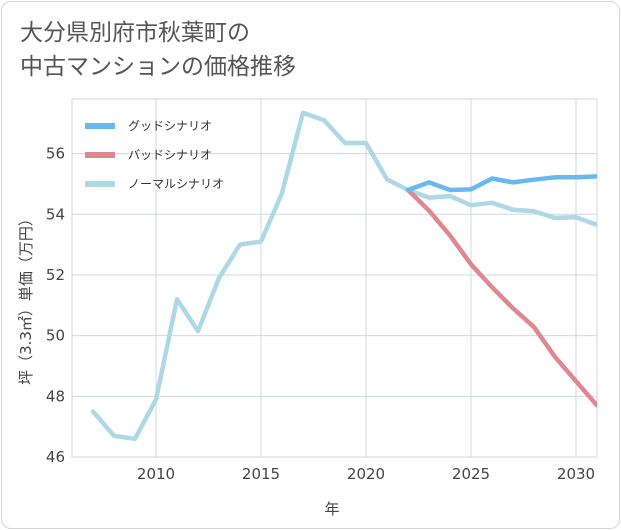 The image size is (621, 530). What do you see at coordinates (366, 474) in the screenshot?
I see `x-tick-label: 2020` at bounding box center [366, 474].